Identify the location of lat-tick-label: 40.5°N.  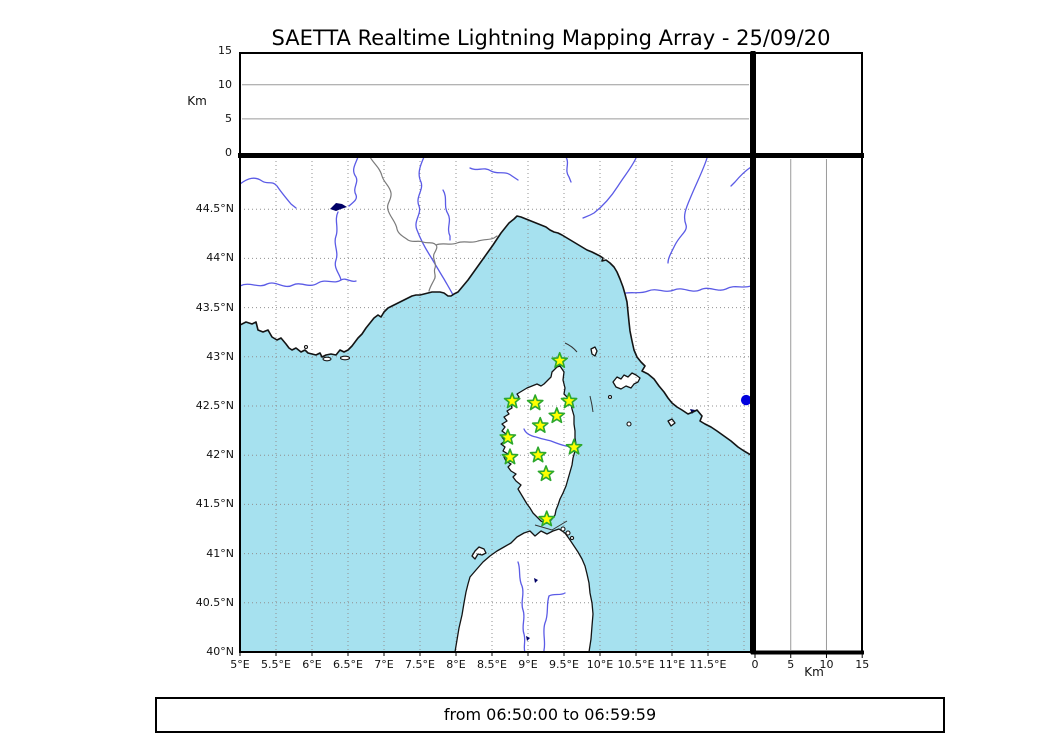
(214, 602).